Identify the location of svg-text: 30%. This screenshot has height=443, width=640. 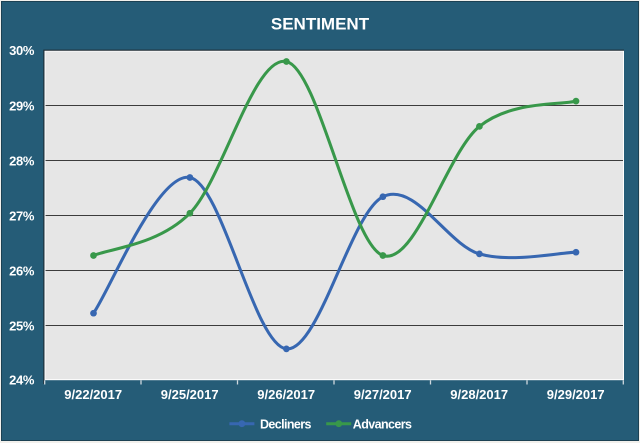
(22, 50).